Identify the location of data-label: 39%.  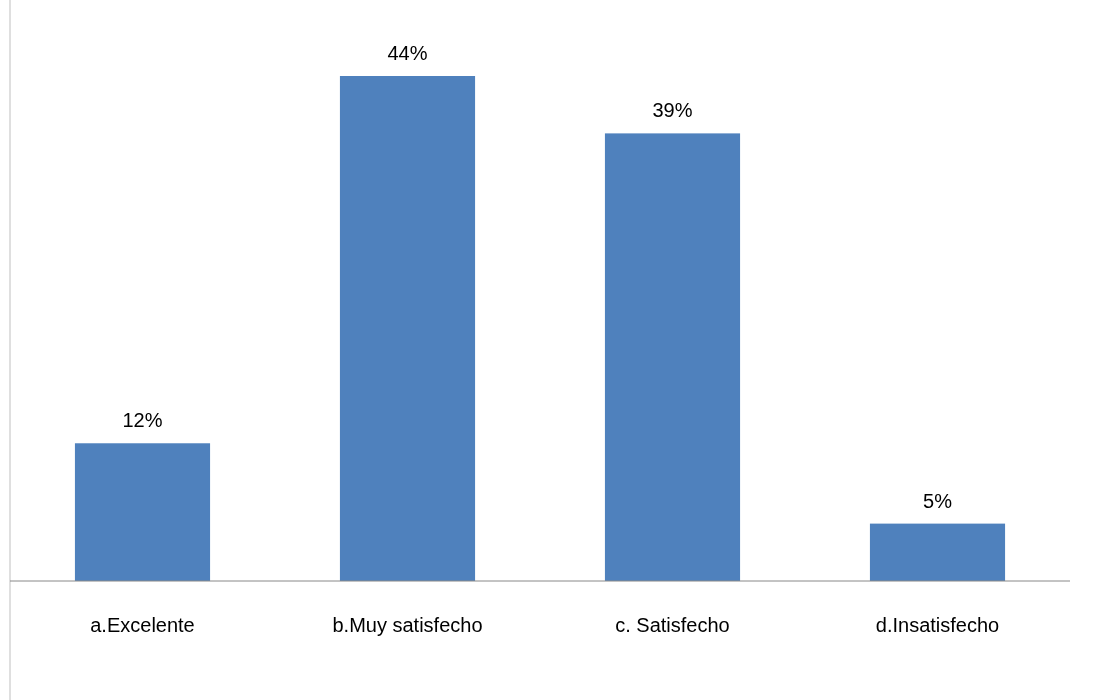
(672, 110).